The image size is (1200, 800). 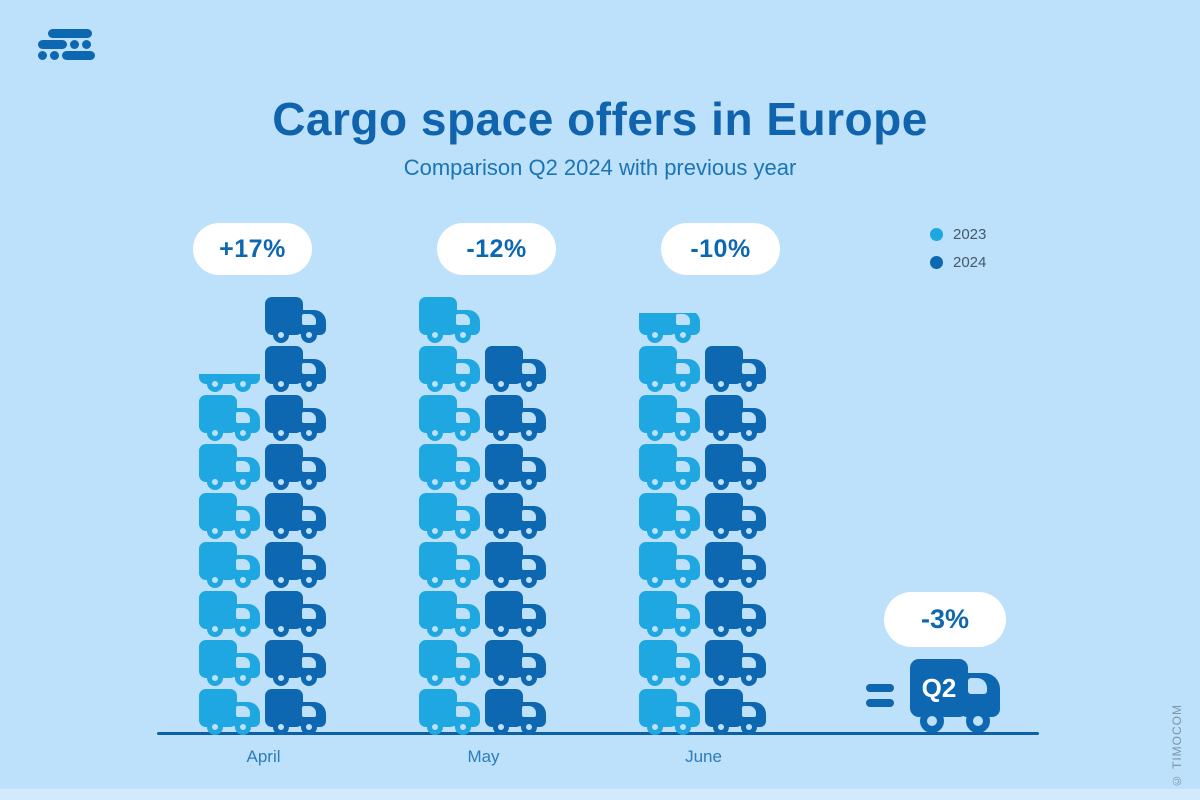 I want to click on legend: 2023 2024, so click(x=958, y=254).